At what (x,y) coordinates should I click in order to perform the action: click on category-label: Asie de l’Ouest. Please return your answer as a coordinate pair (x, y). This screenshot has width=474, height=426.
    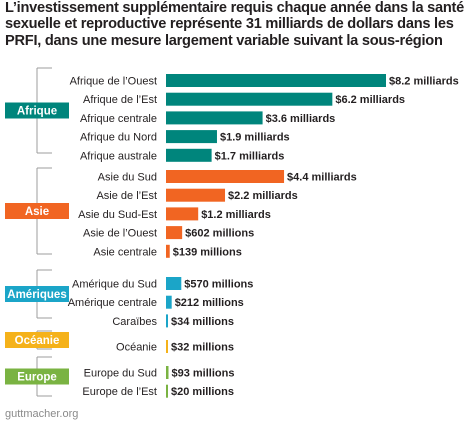
    Looking at the image, I should click on (120, 234).